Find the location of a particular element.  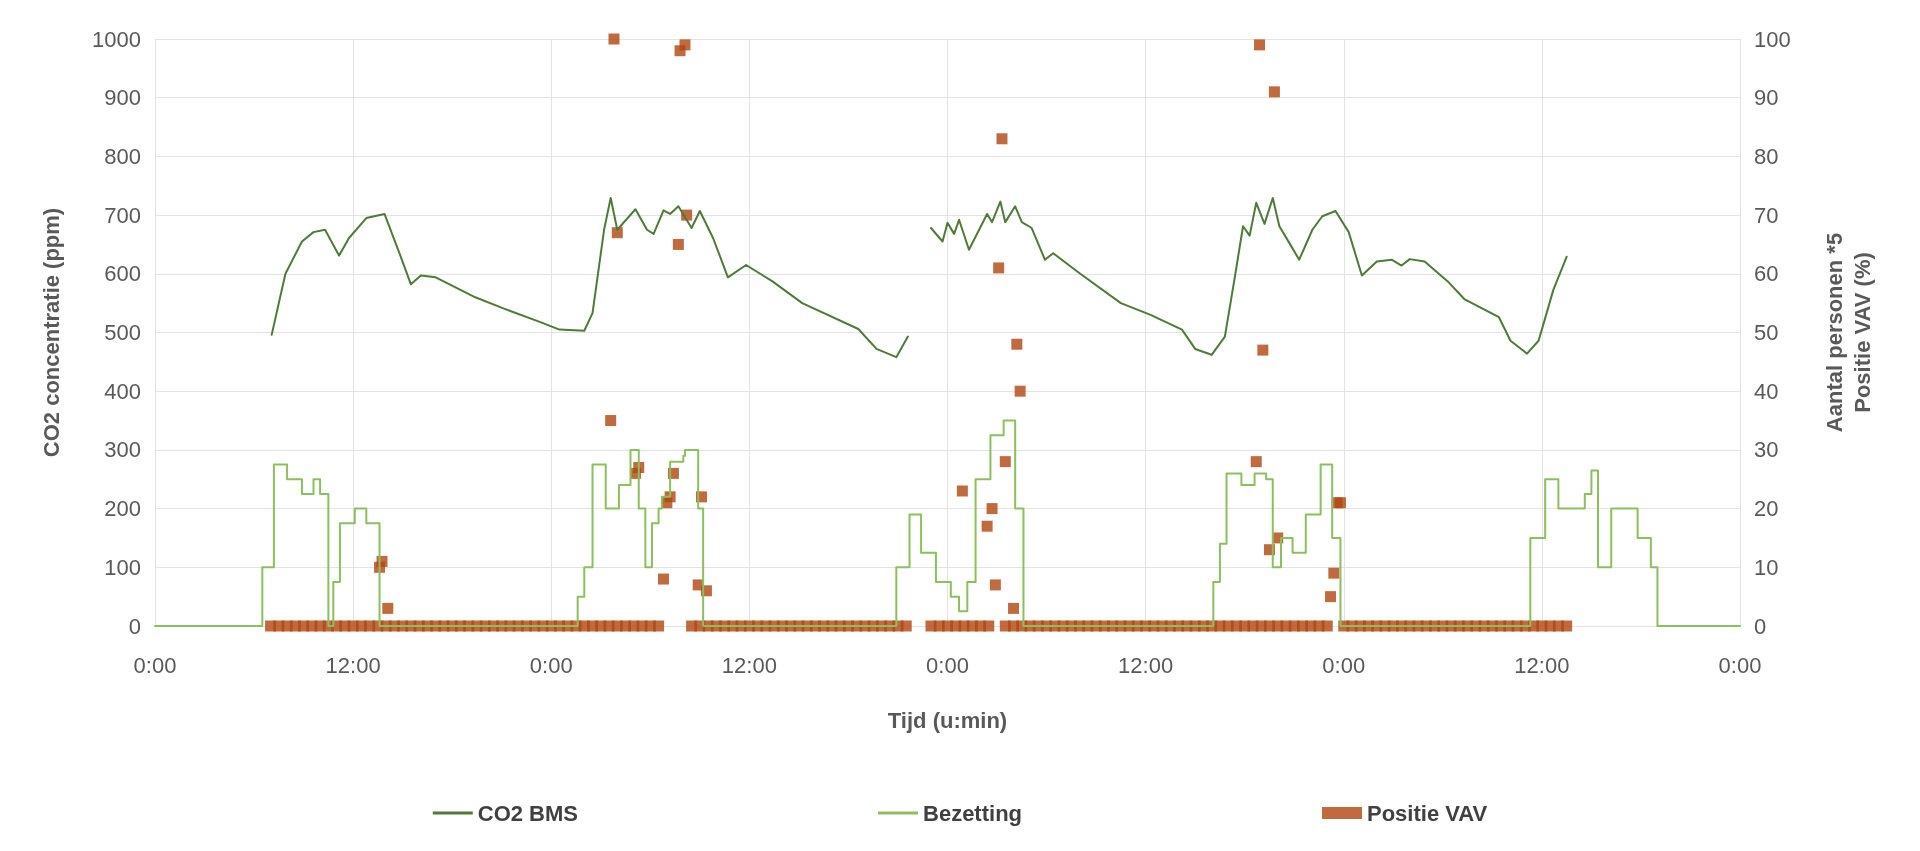

y2-tick-label: 90 is located at coordinates (1766, 98).